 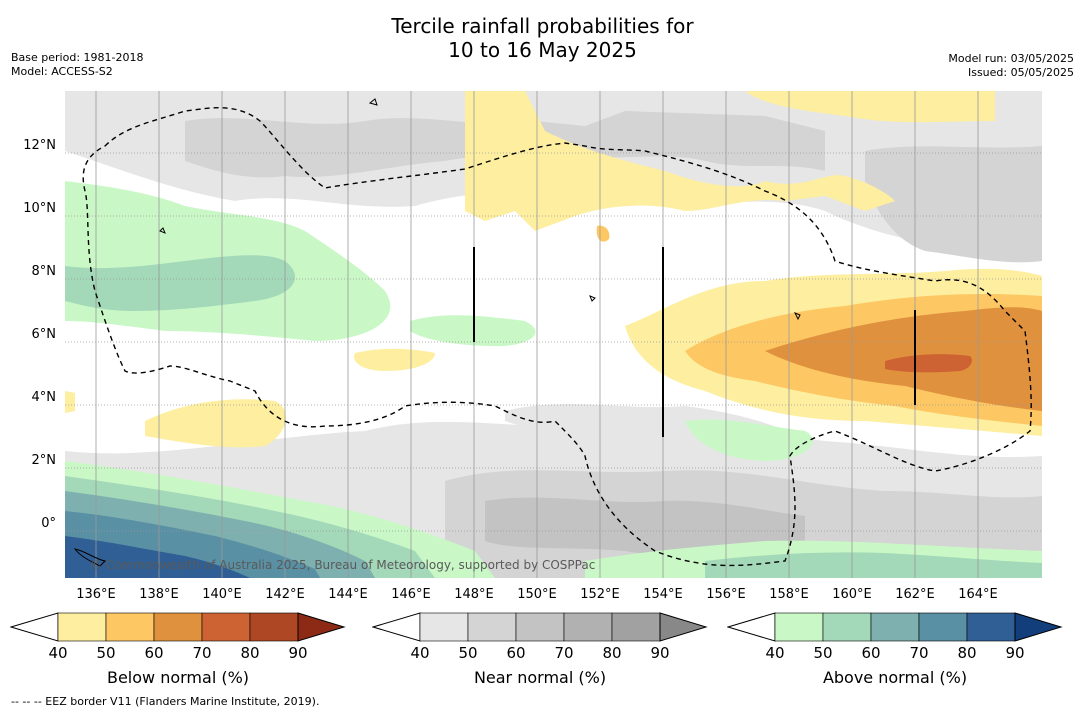 What do you see at coordinates (694, 342) in the screenshot?
I see `boundary-bars` at bounding box center [694, 342].